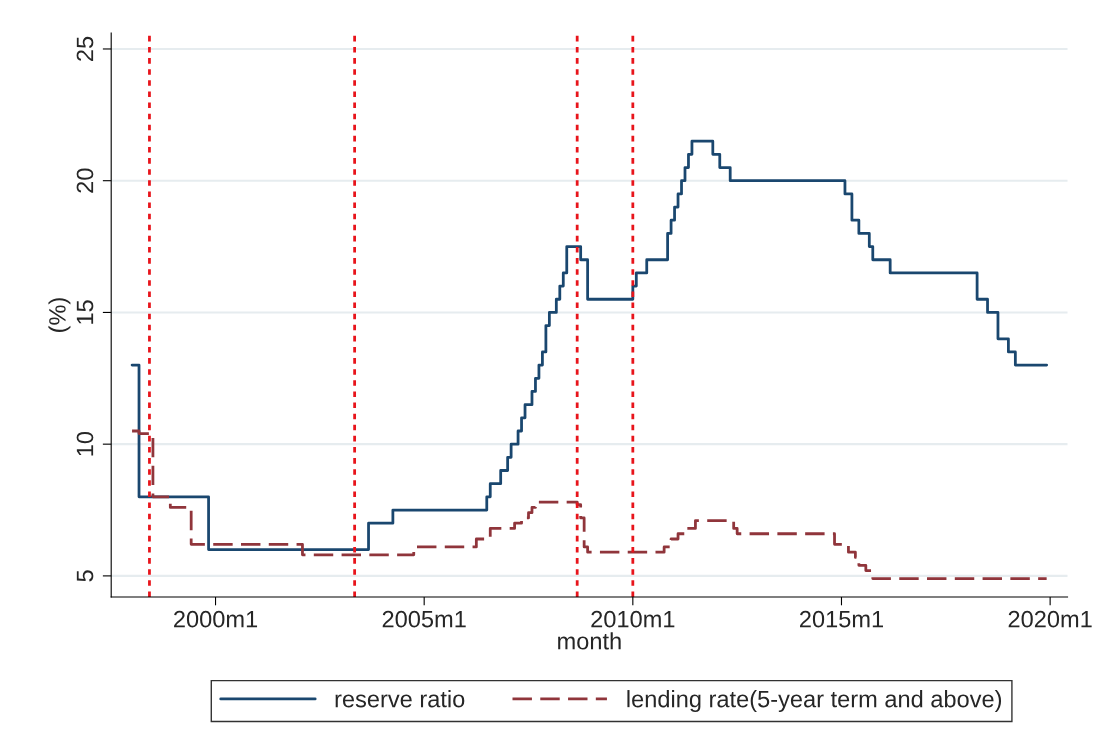 This screenshot has height=737, width=1112. Describe the element at coordinates (59, 315) in the screenshot. I see `y-axis-title: (%)` at that location.